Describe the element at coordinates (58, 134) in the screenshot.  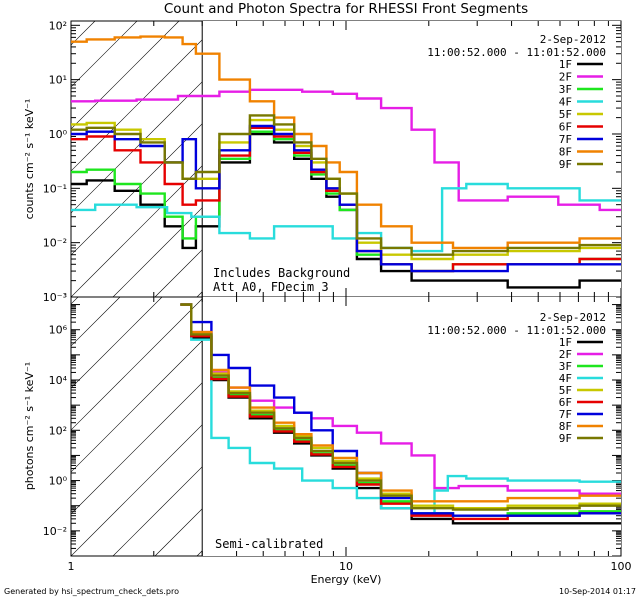
I see `top-y-tick-label: 10⁰` at that location.